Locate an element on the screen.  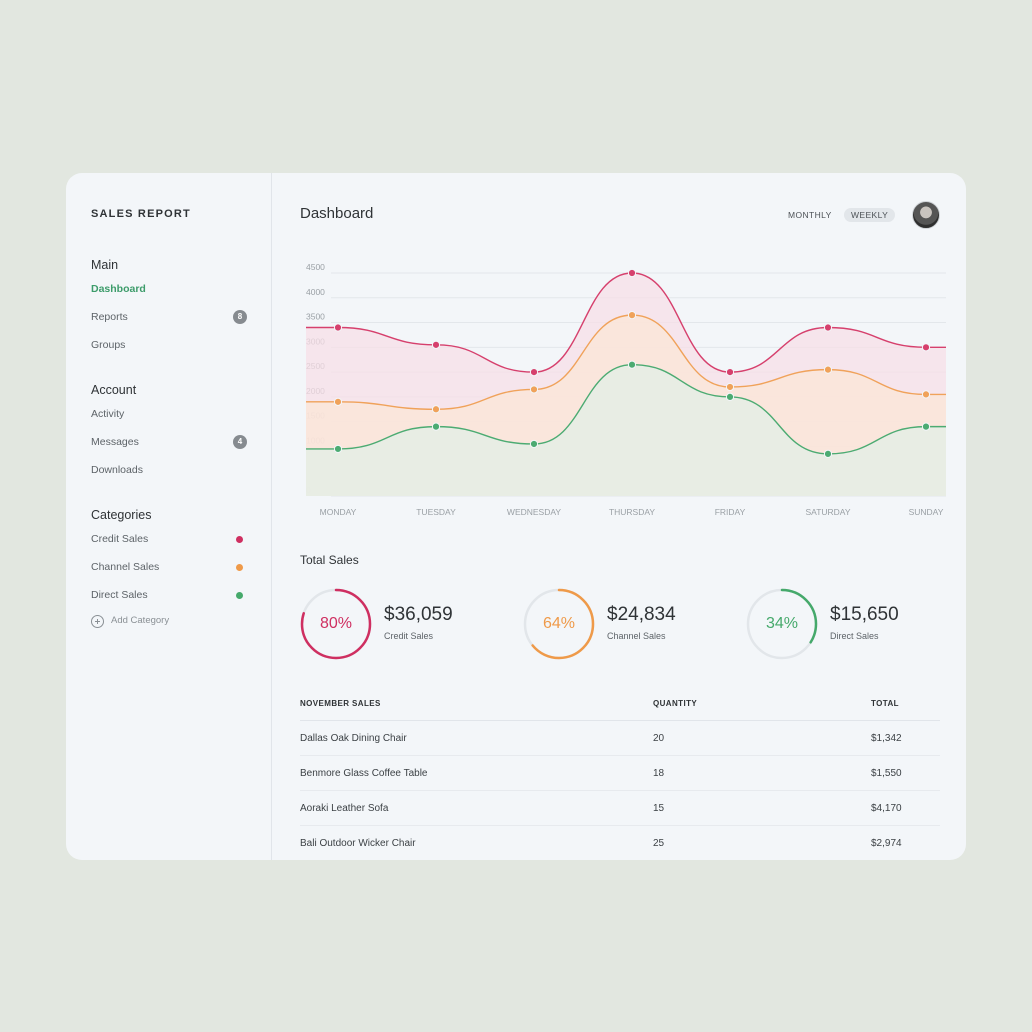
plus-circle-icon is located at coordinates (97, 621).